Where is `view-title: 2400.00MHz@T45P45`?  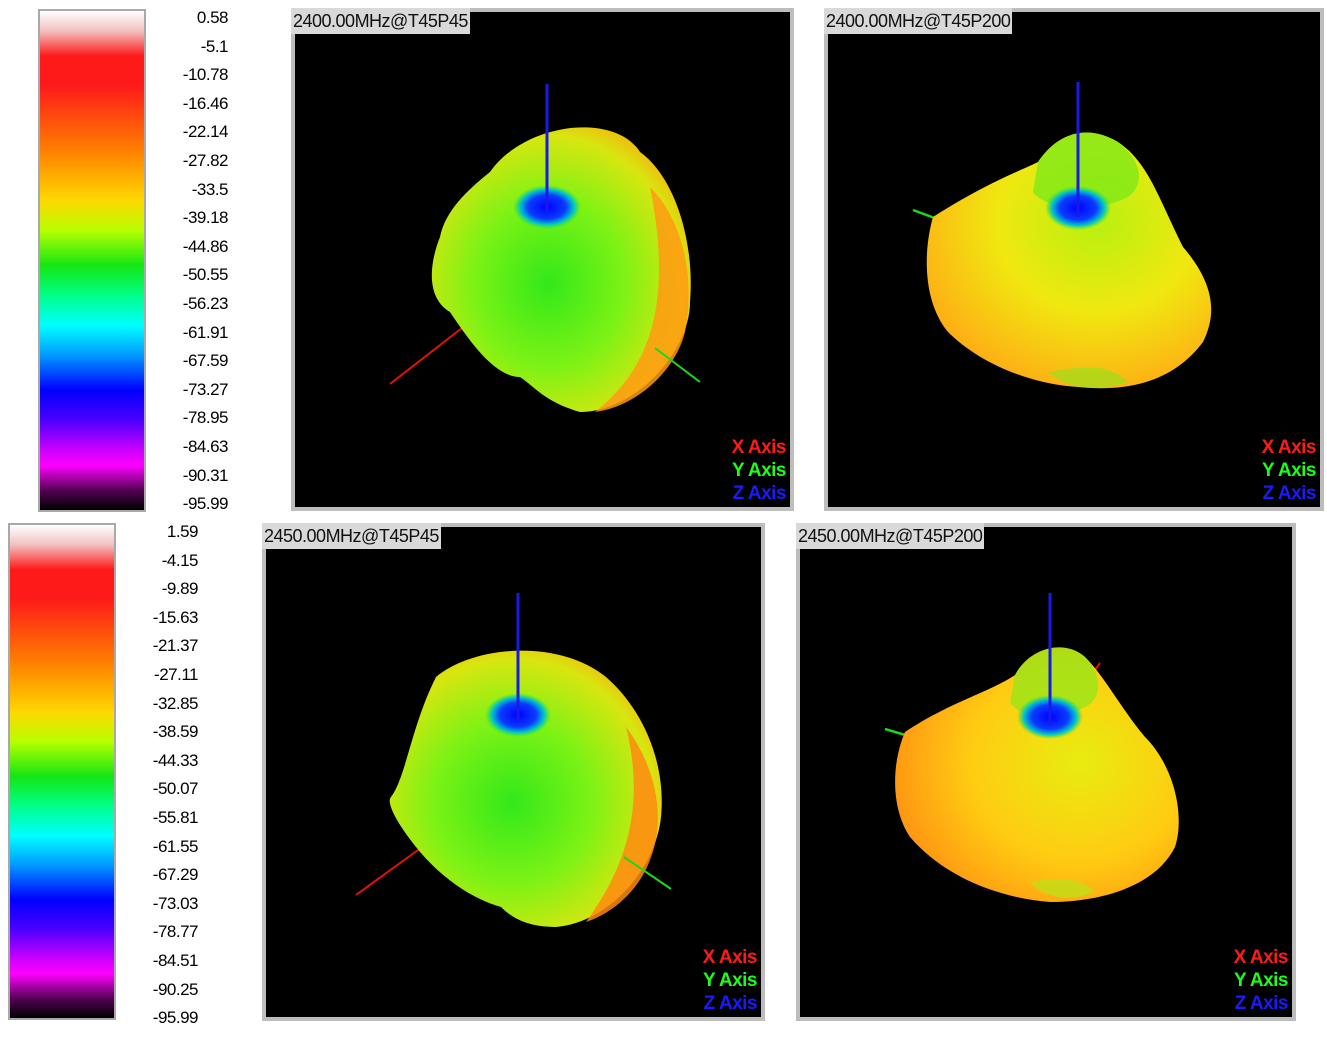
view-title: 2400.00MHz@T45P45 is located at coordinates (380, 21).